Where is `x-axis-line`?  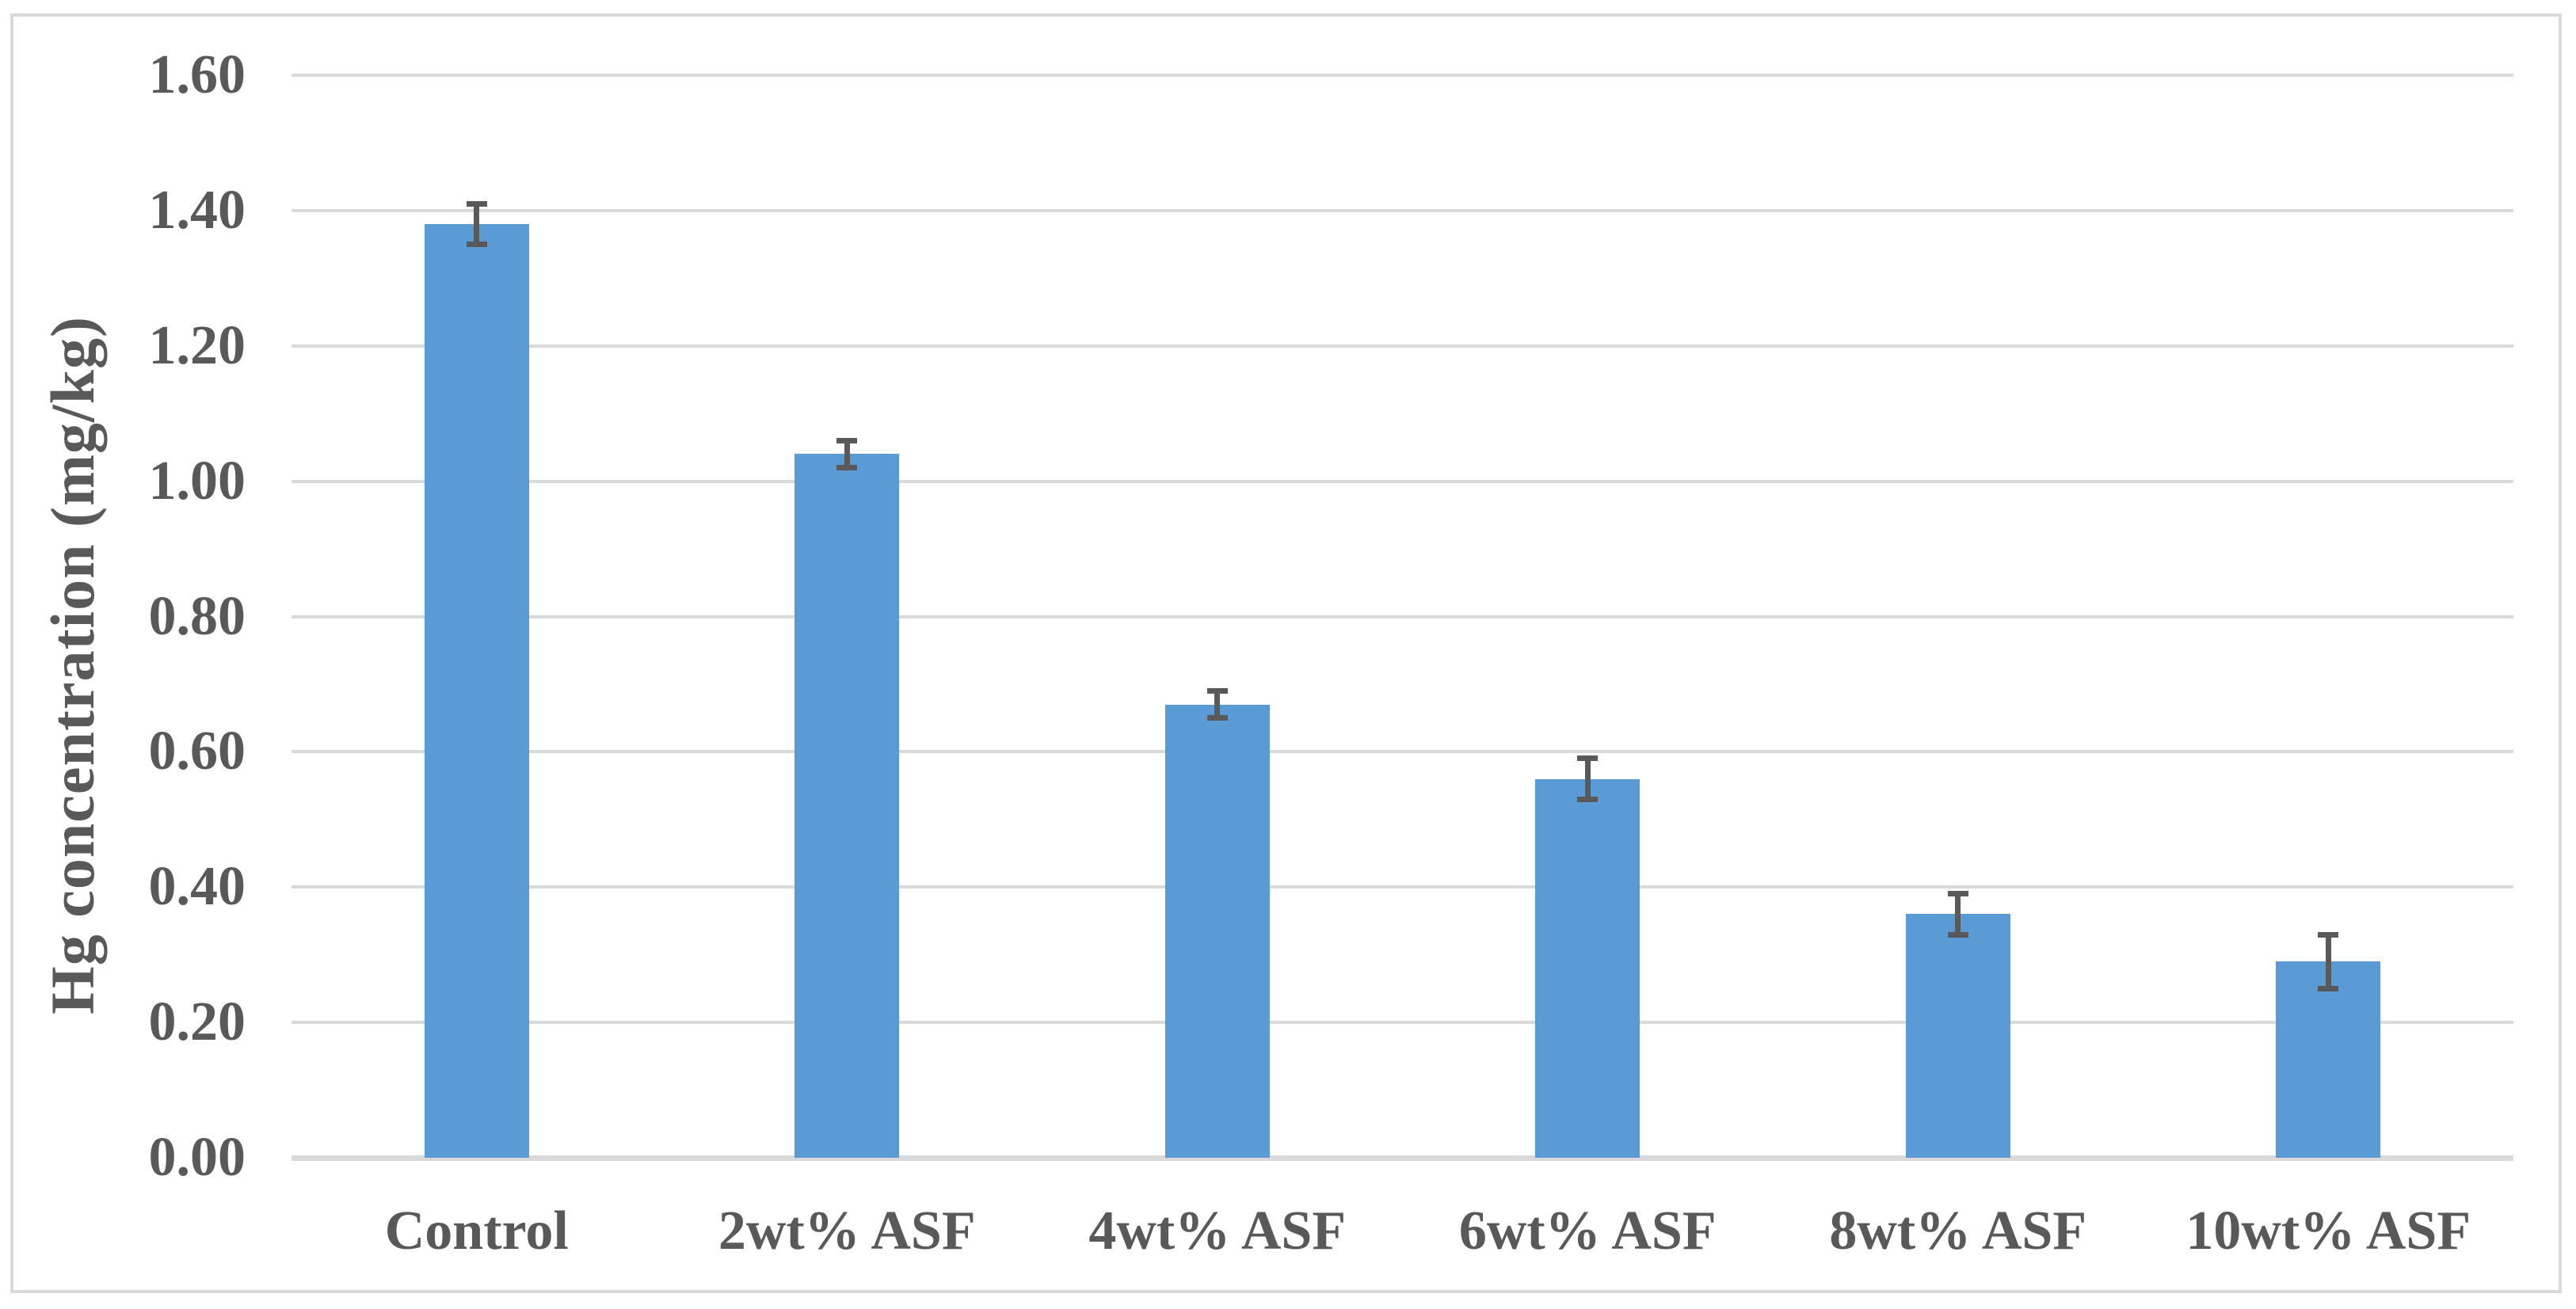
x-axis-line is located at coordinates (1402, 1158).